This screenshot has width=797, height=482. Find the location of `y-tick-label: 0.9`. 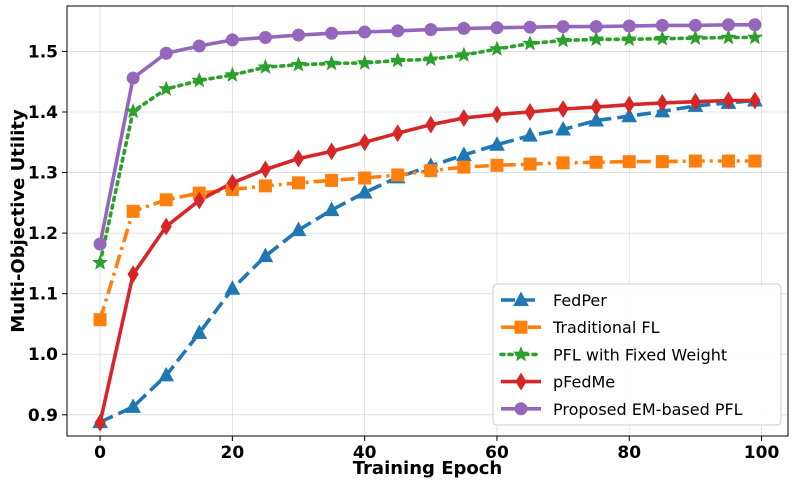

y-tick-label: 0.9 is located at coordinates (43, 416).